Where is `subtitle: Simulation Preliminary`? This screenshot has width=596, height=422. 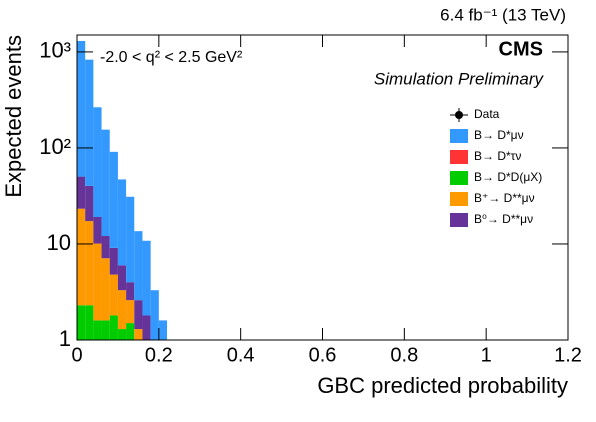 subtitle: Simulation Preliminary is located at coordinates (459, 78).